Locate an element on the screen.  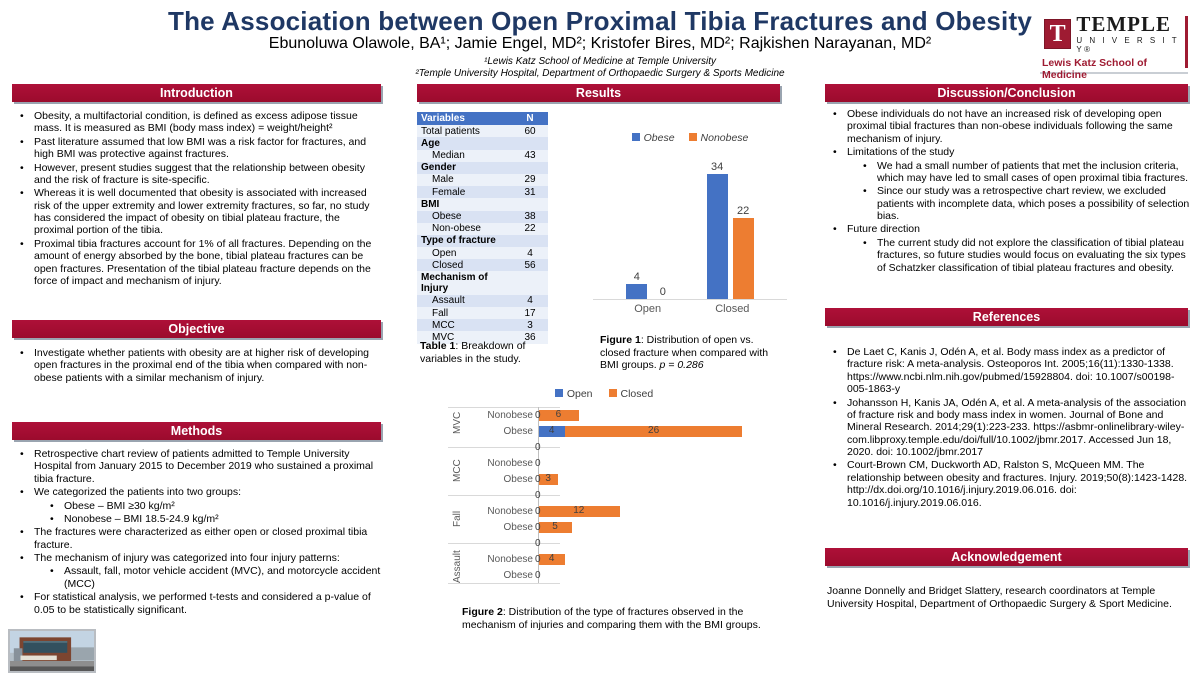
table-cell-value: 60 is located at coordinates (530, 131).